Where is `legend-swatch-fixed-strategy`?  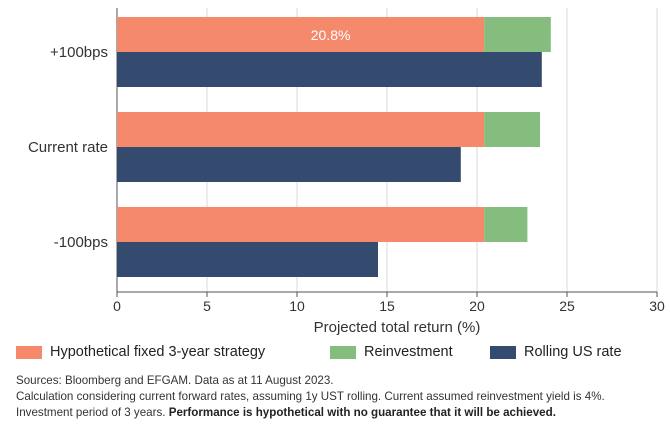 legend-swatch-fixed-strategy is located at coordinates (29, 352).